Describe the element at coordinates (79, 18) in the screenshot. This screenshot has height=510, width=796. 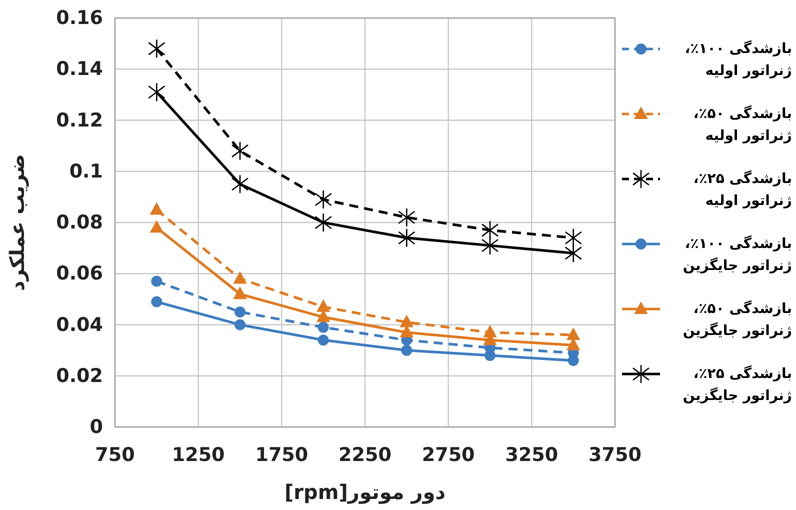
I see `y-tick-label: 0.16` at that location.